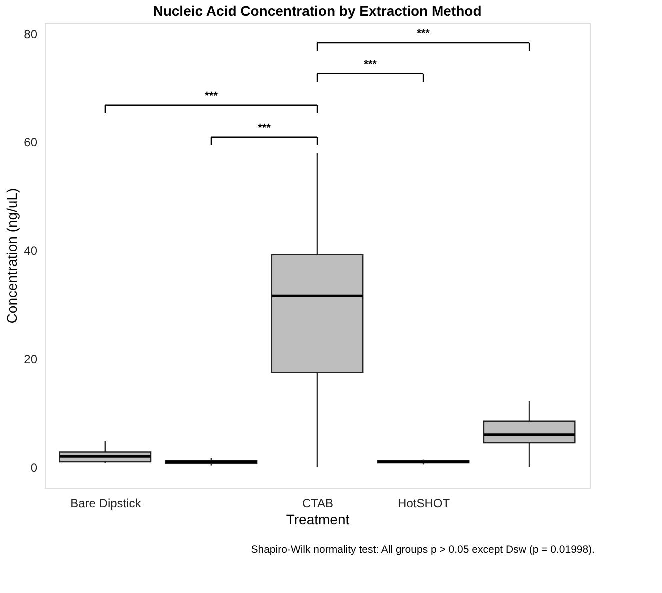 The image size is (662, 593). Describe the element at coordinates (12, 256) in the screenshot. I see `y-axis-title: Concentration (ng/uL)` at that location.